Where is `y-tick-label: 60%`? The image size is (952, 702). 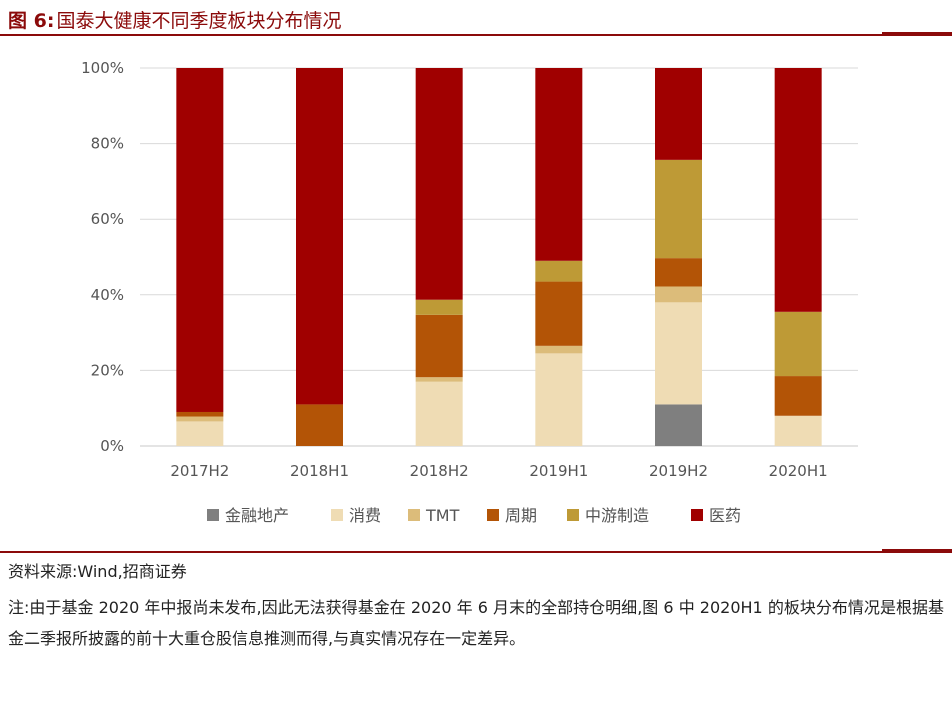
y-tick-label: 60% is located at coordinates (107, 219).